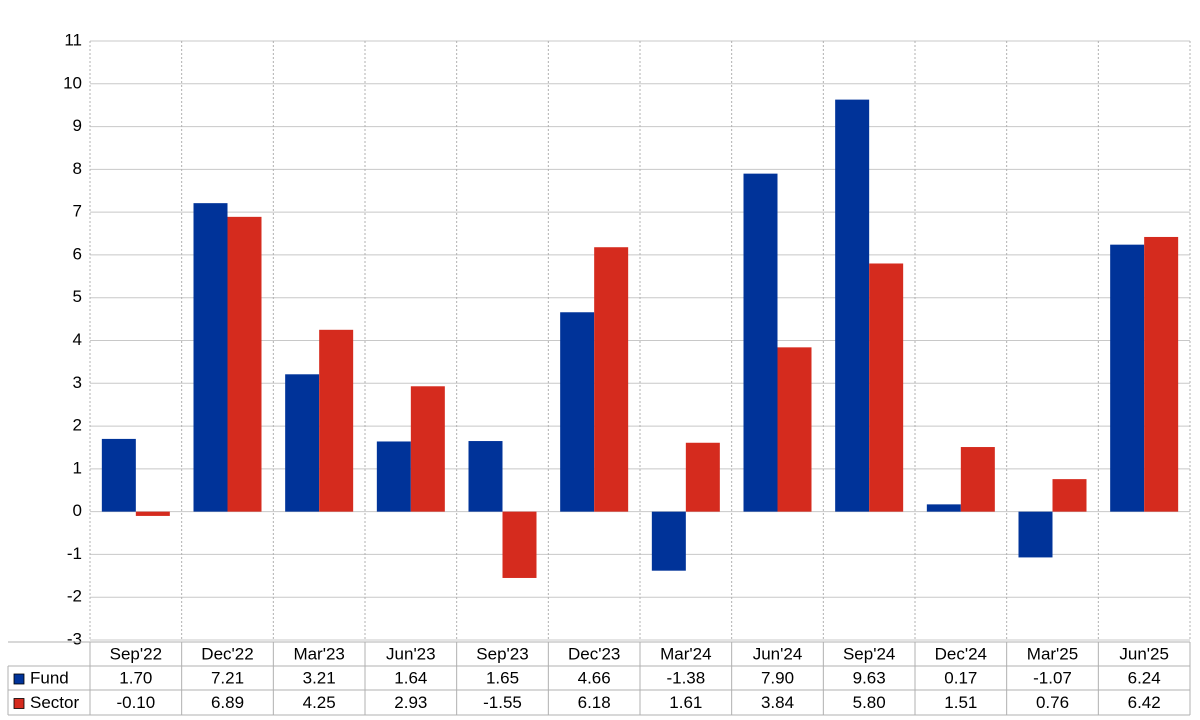 This screenshot has height=720, width=1200. What do you see at coordinates (72, 82) in the screenshot?
I see `y-tick-label: 10` at bounding box center [72, 82].